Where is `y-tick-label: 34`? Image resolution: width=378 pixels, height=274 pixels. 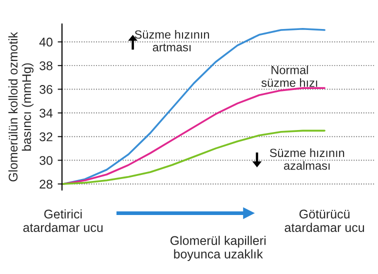 y-tick-label: 34 is located at coordinates (46, 113).